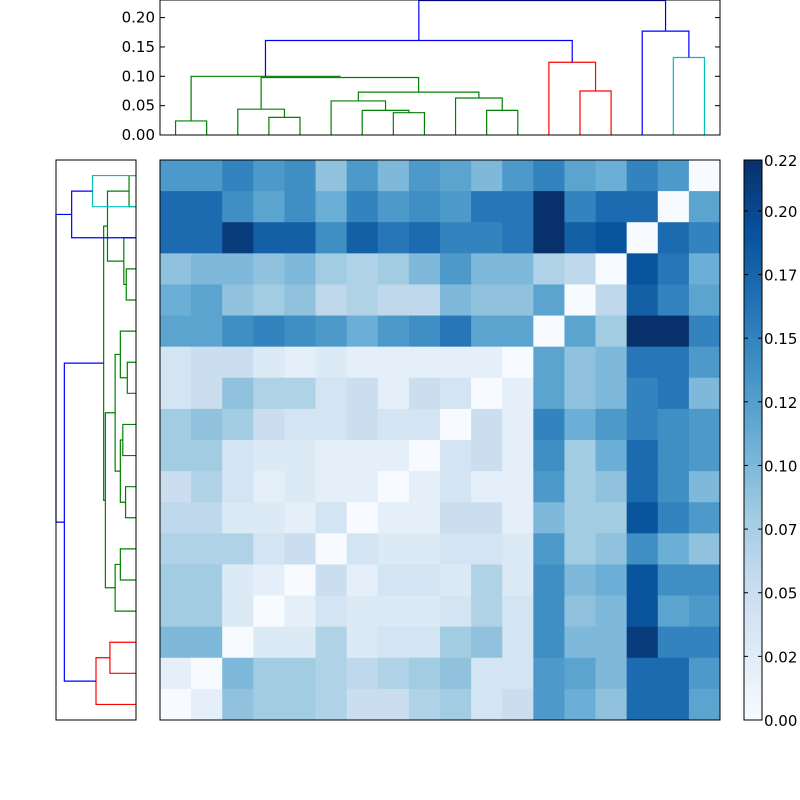  I want to click on colorbar-tick-label: 0.12, so click(780, 403).